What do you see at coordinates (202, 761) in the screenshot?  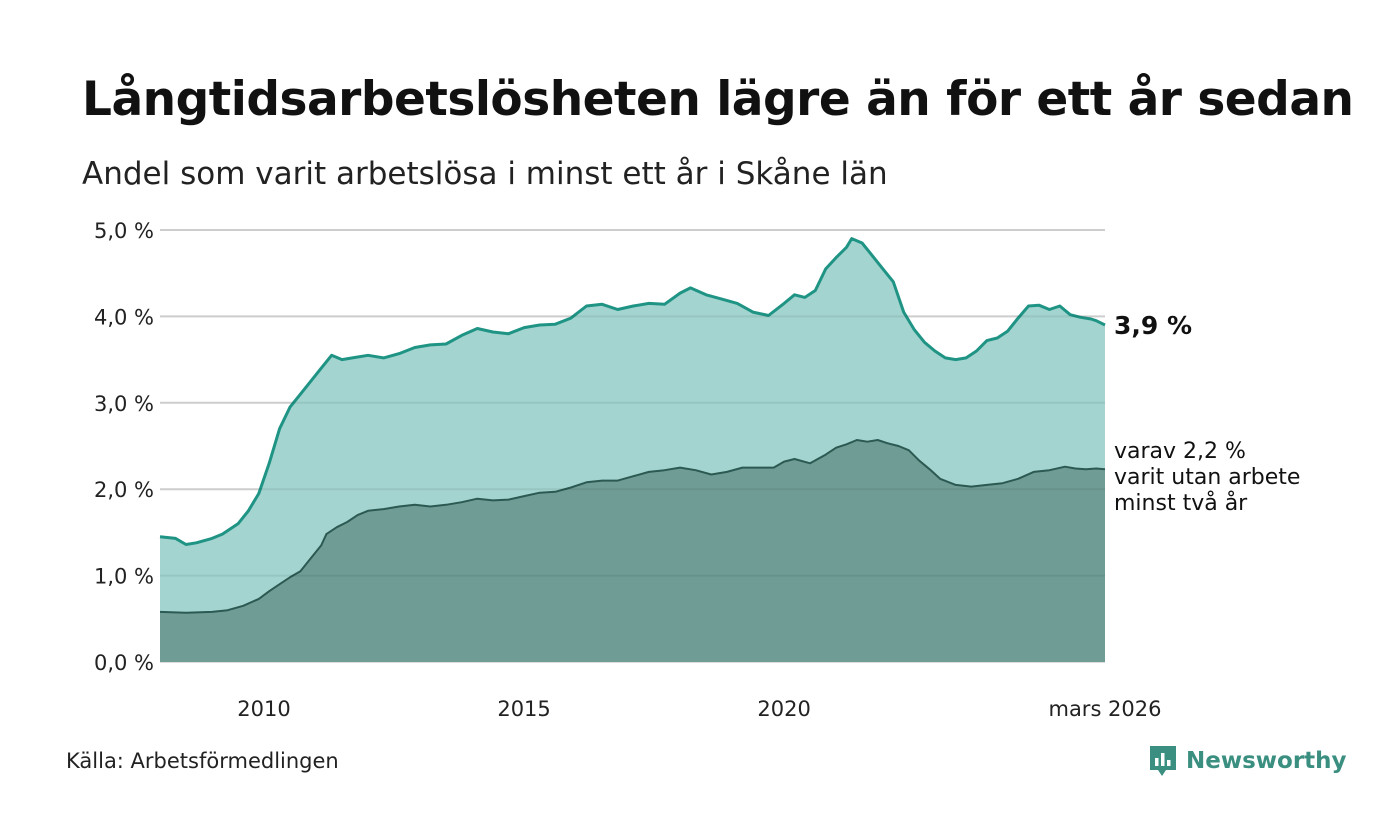 I see `source-note: Källa: Arbetsförmedlingen` at bounding box center [202, 761].